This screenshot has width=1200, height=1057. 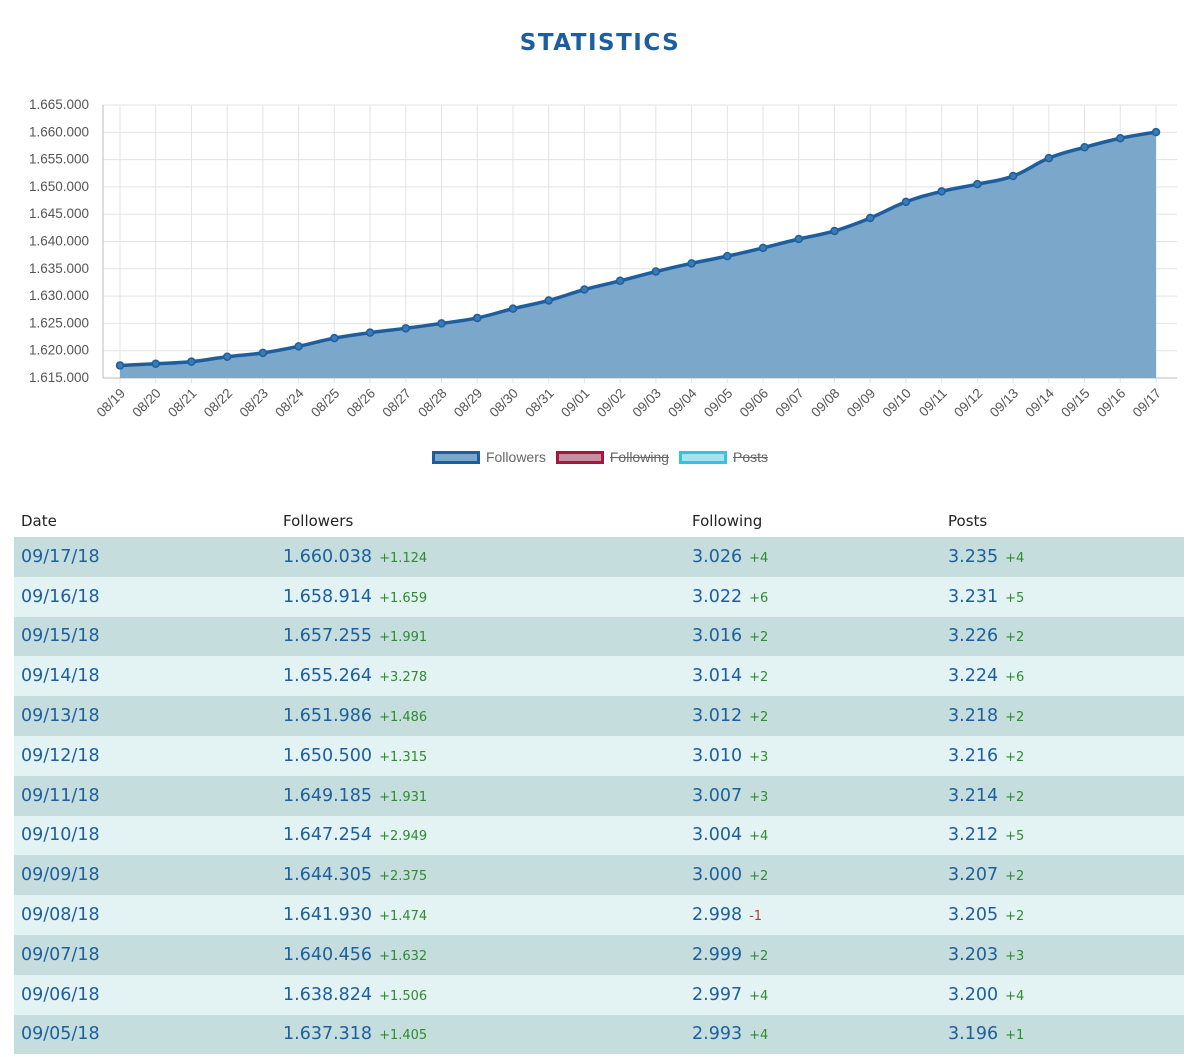 What do you see at coordinates (480, 915) in the screenshot?
I see `cell-followers: 1.641.930 +1.474` at bounding box center [480, 915].